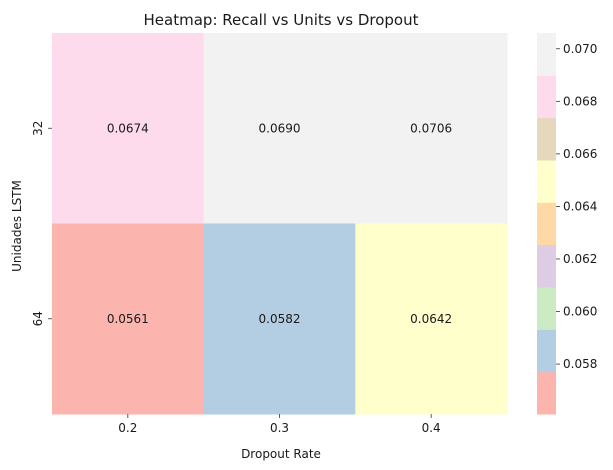 The height and width of the screenshot is (470, 613). What do you see at coordinates (580, 154) in the screenshot?
I see `colorbar-tick-label: 0.066` at bounding box center [580, 154].